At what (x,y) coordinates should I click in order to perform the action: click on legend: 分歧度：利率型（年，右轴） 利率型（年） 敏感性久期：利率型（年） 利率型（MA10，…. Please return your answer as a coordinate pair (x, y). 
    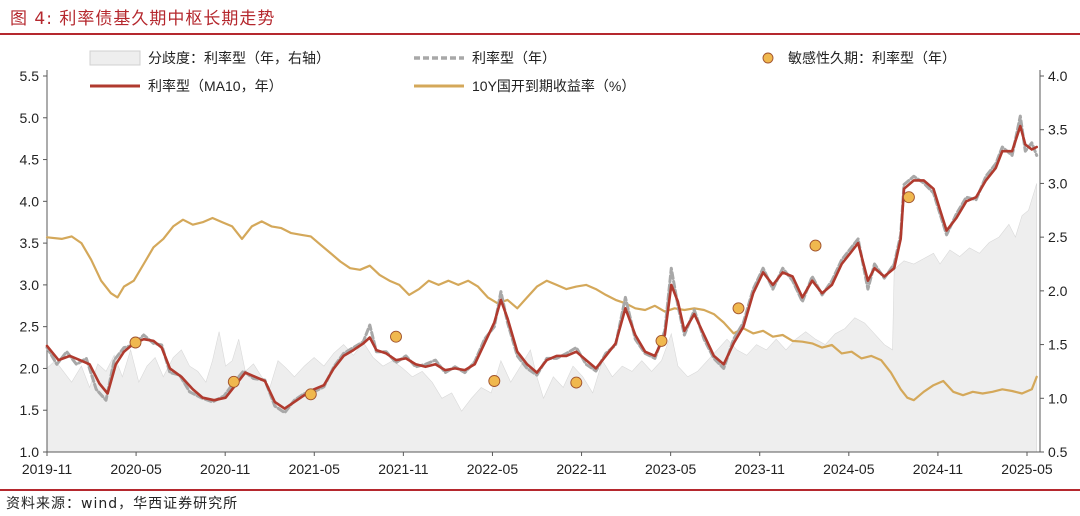
    Looking at the image, I should click on (522, 72).